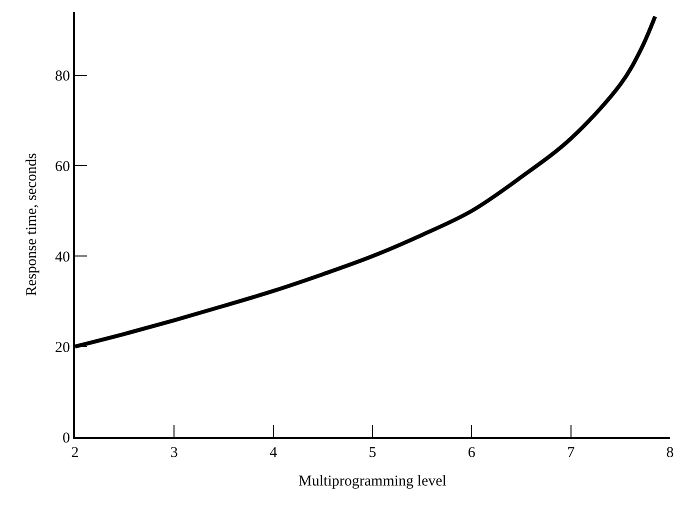 The image size is (682, 507). What do you see at coordinates (62, 257) in the screenshot?
I see `y-tick-label: 40` at bounding box center [62, 257].